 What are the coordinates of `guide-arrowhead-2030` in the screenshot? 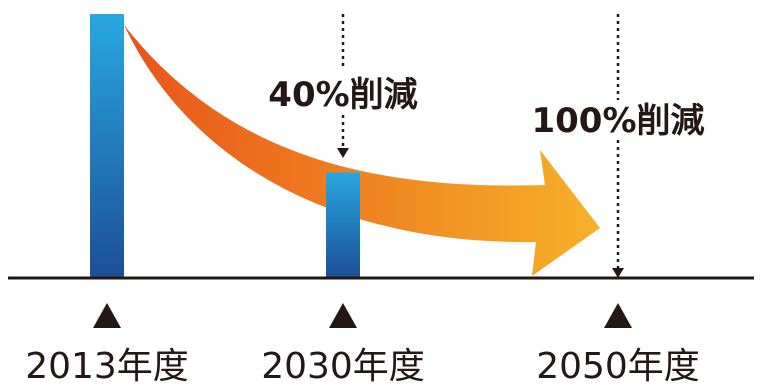 It's located at (343, 153).